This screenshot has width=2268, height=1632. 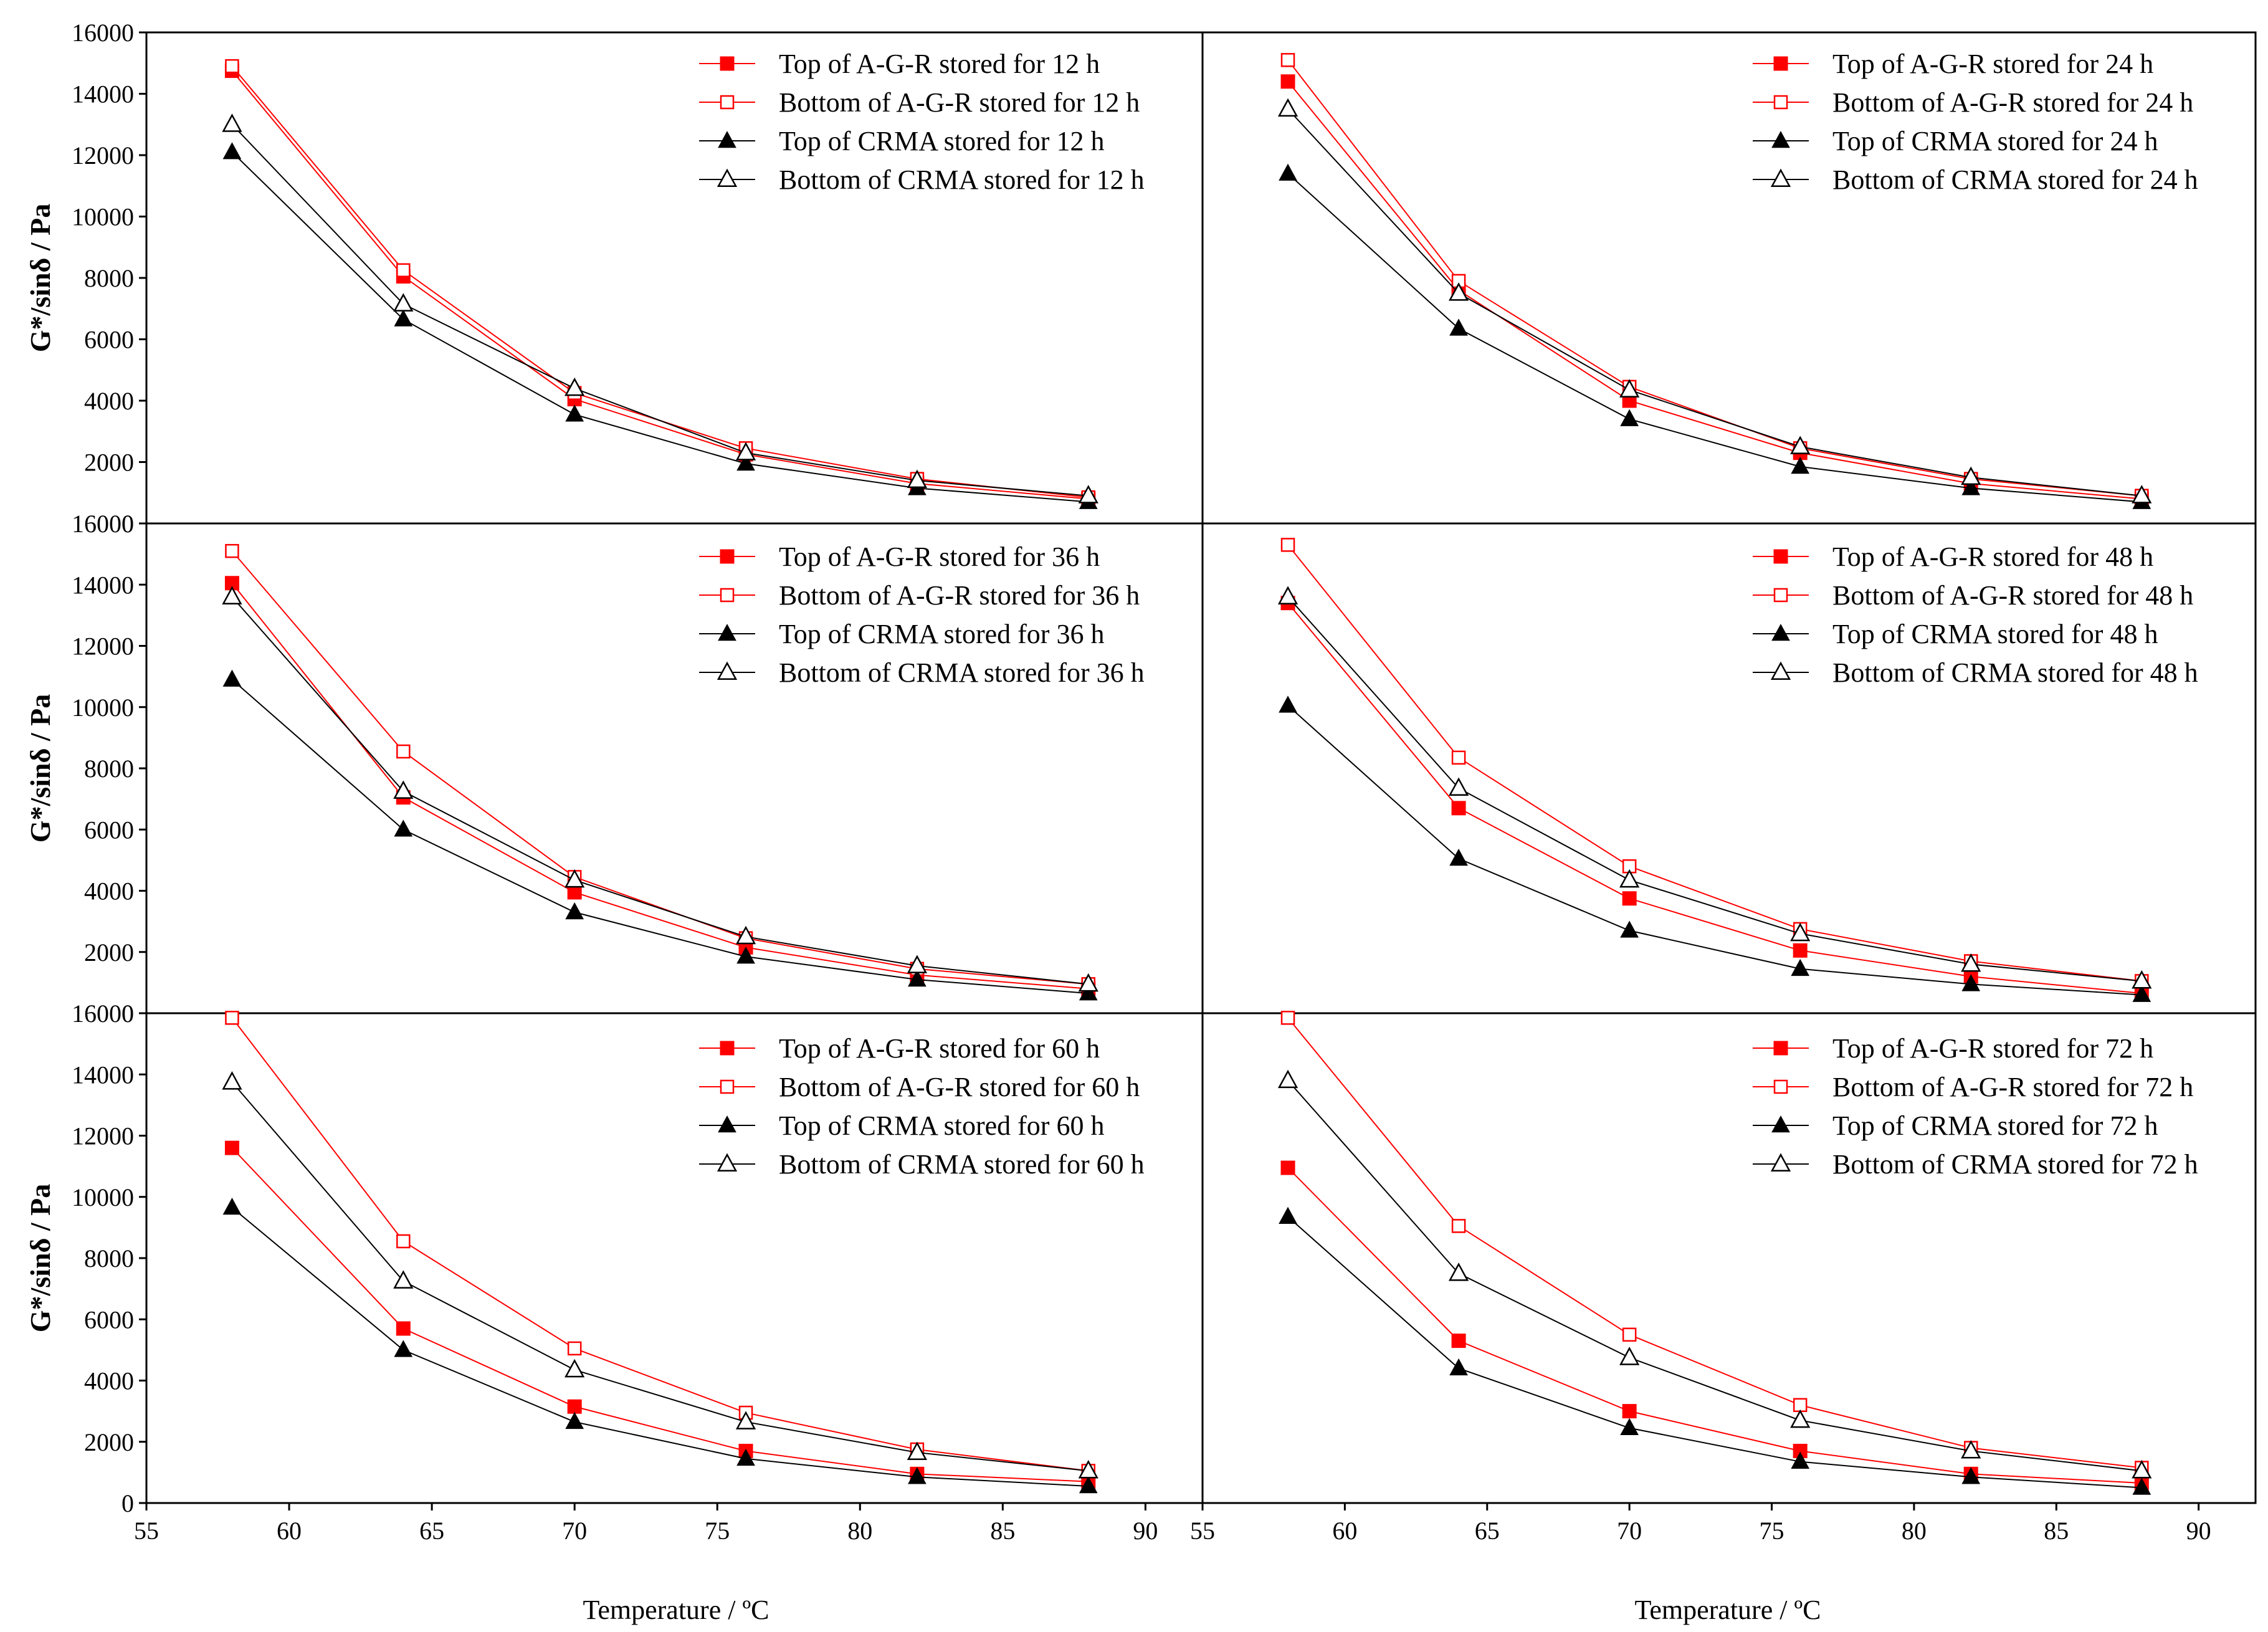 I want to click on legend-item: Bottom of A-G-R stored for 72 h, so click(x=1973, y=1087).